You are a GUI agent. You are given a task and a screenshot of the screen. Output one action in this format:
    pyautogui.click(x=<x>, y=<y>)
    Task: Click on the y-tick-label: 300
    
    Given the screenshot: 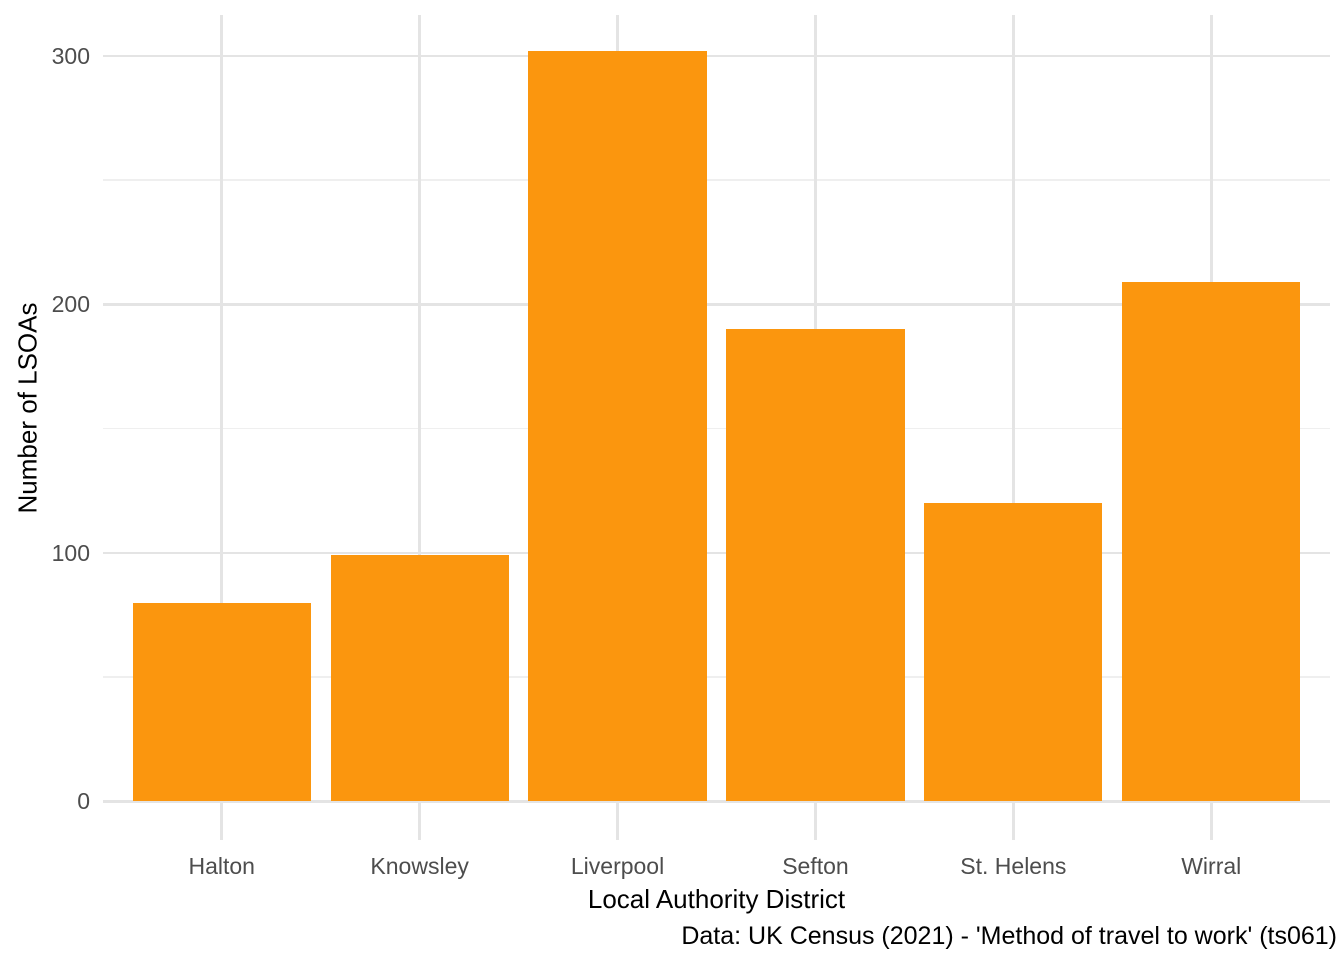 What is the action you would take?
    pyautogui.click(x=70, y=56)
    